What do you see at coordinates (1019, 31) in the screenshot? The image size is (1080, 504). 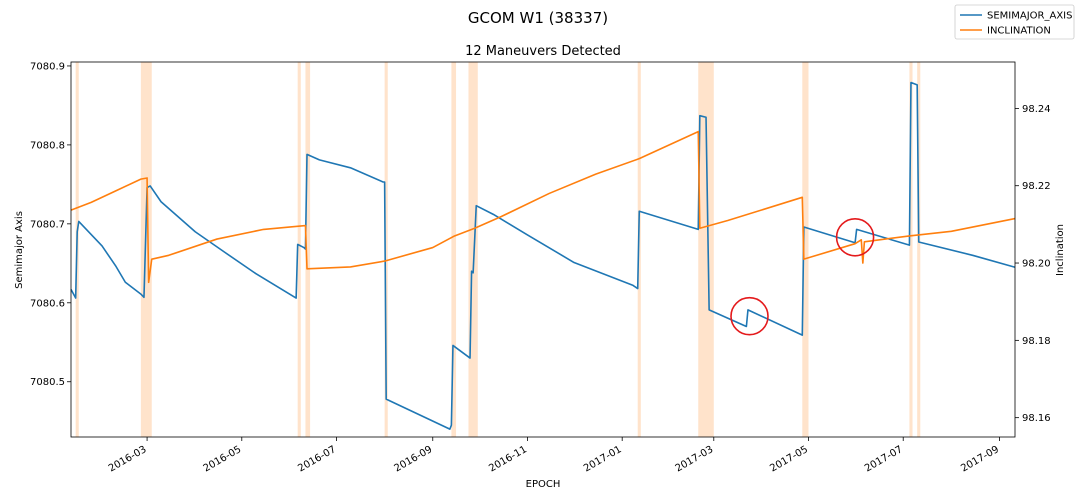 I see `legend-label-inclination: INCLINATION` at bounding box center [1019, 31].